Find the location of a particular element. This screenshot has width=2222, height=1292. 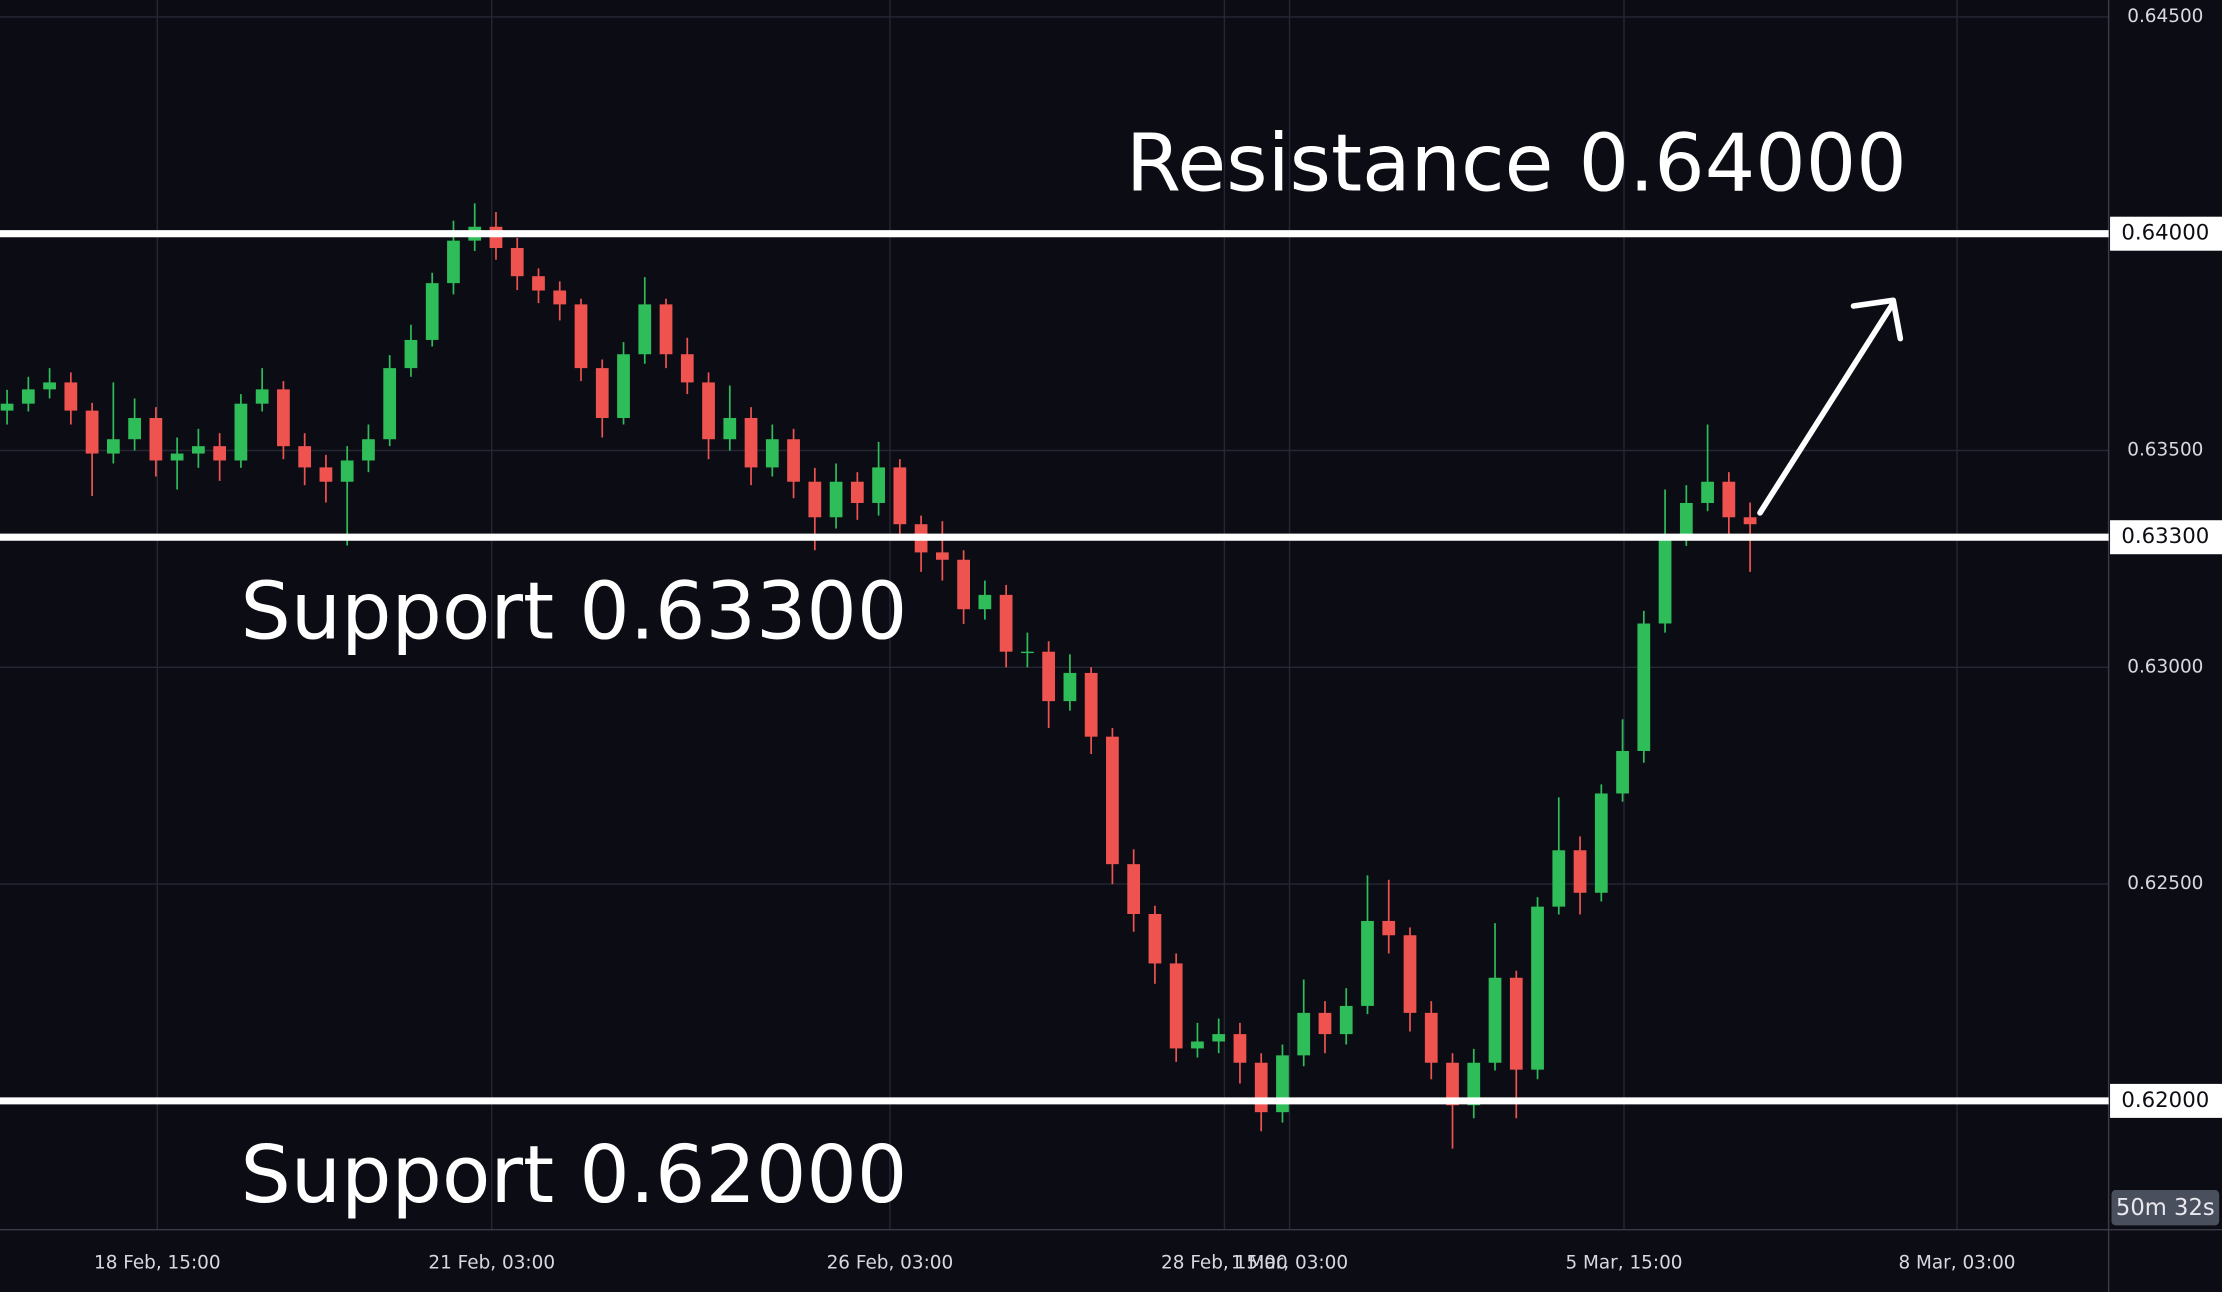

arrow-head is located at coordinates (1877, 319).